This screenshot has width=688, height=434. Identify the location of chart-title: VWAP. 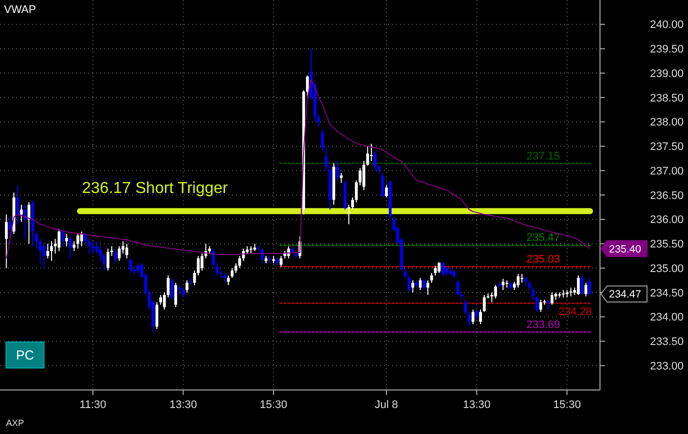
(20, 10).